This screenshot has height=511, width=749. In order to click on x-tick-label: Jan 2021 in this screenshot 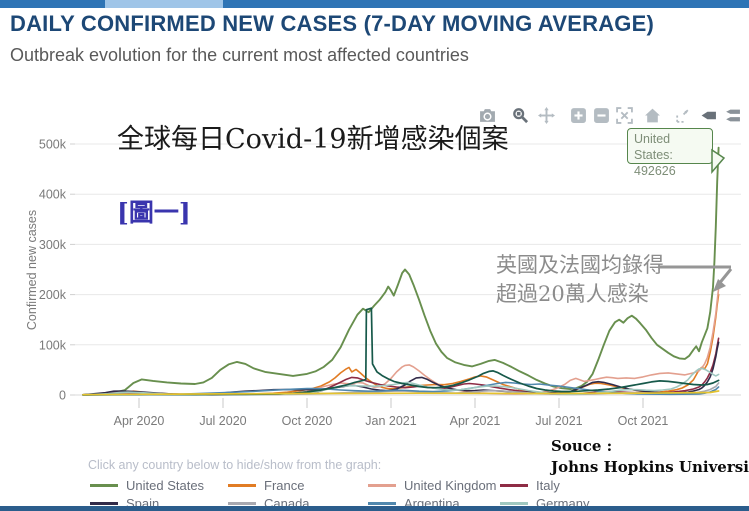, I will do `click(390, 421)`.